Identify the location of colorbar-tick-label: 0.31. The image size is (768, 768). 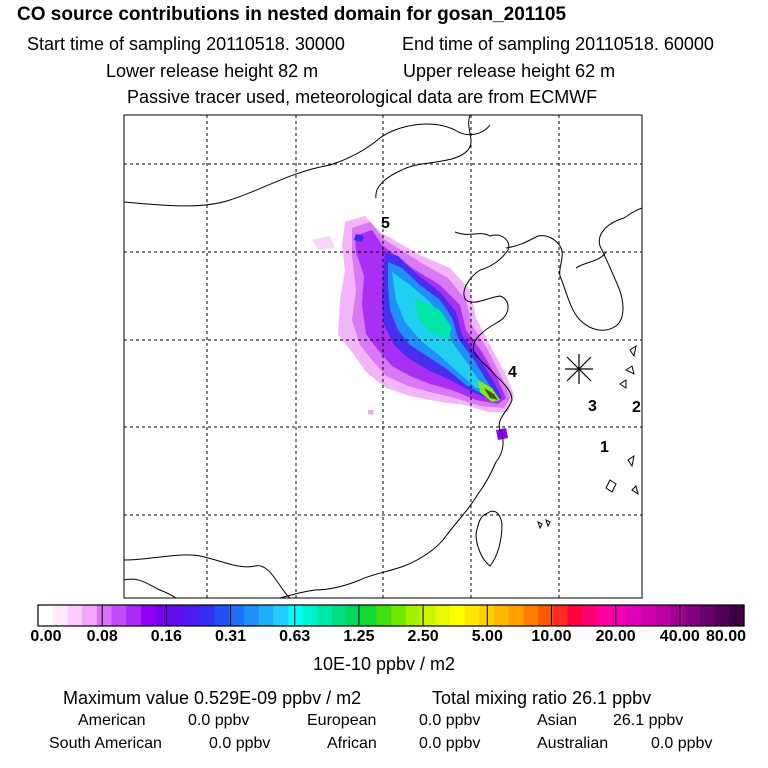
(230, 636).